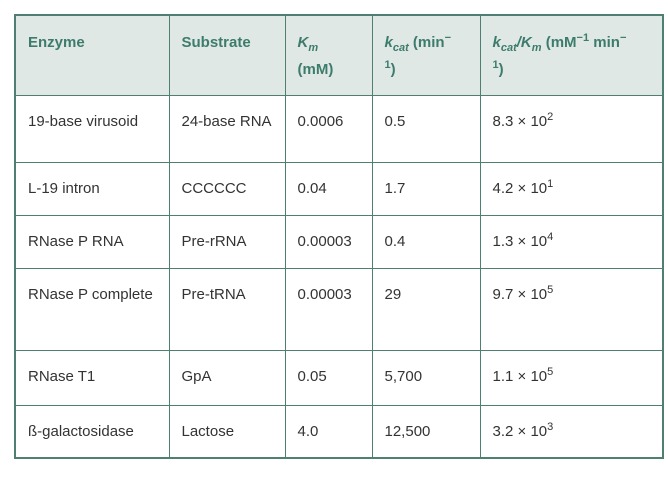 This screenshot has width=668, height=481. I want to click on cell-km: 4.0, so click(328, 431).